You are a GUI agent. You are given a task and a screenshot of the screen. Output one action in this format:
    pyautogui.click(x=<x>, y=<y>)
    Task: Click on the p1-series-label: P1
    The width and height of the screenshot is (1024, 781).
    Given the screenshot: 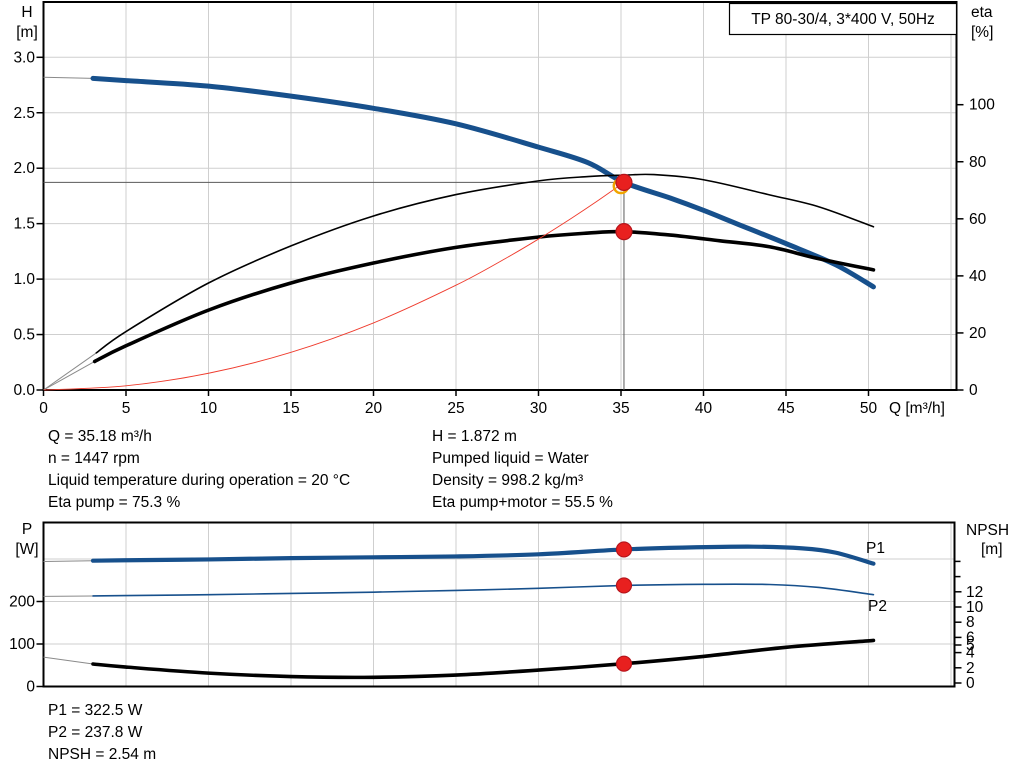 What is the action you would take?
    pyautogui.click(x=875, y=548)
    